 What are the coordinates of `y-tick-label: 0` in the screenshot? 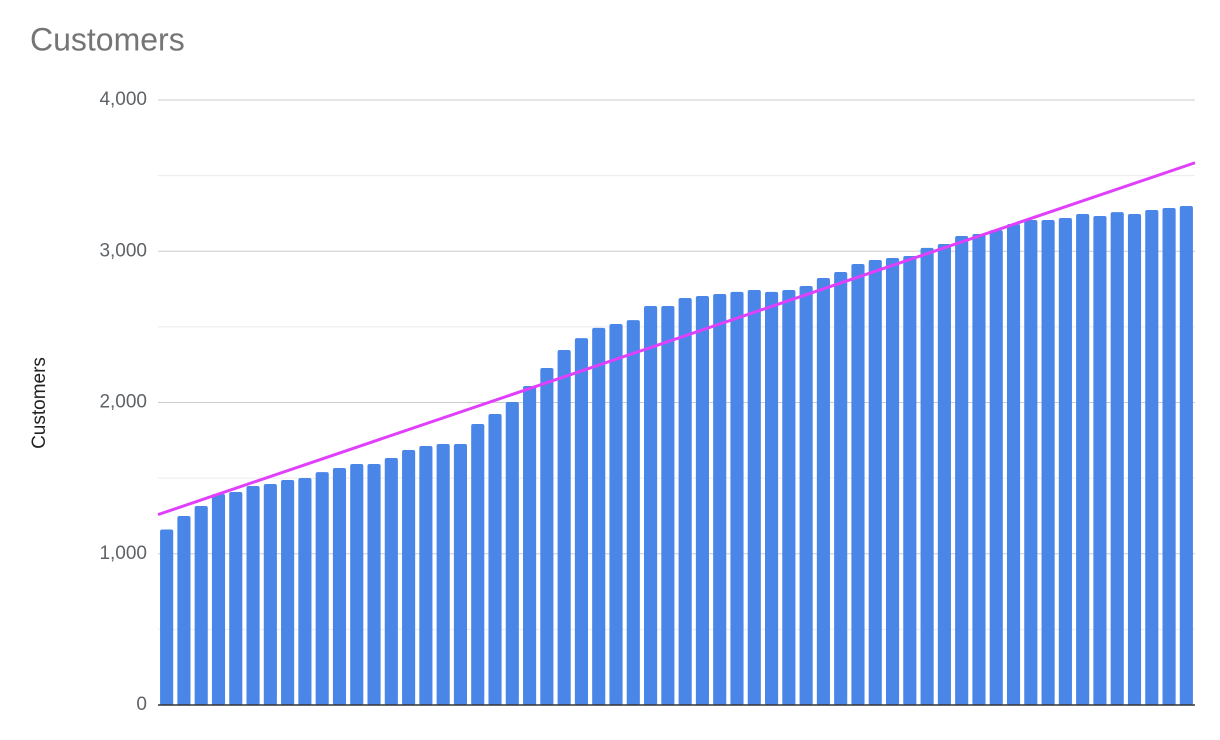 It's located at (141, 704).